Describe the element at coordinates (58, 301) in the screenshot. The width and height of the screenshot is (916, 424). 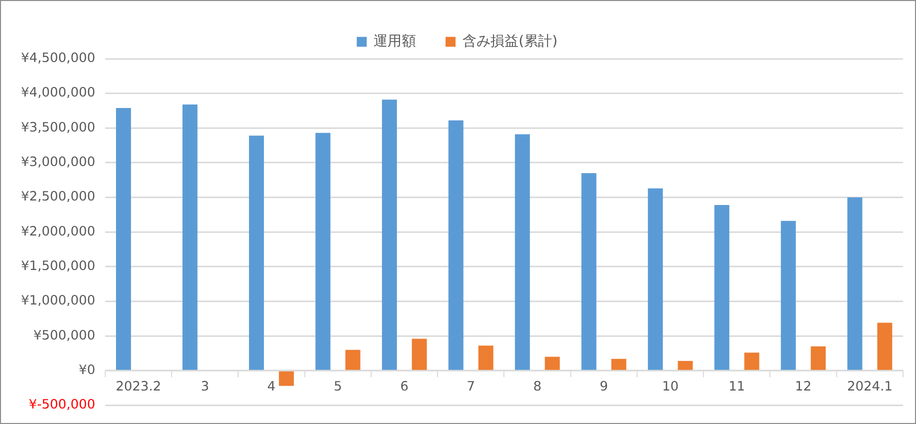
I see `y-tick-label: ¥1,000,000` at that location.